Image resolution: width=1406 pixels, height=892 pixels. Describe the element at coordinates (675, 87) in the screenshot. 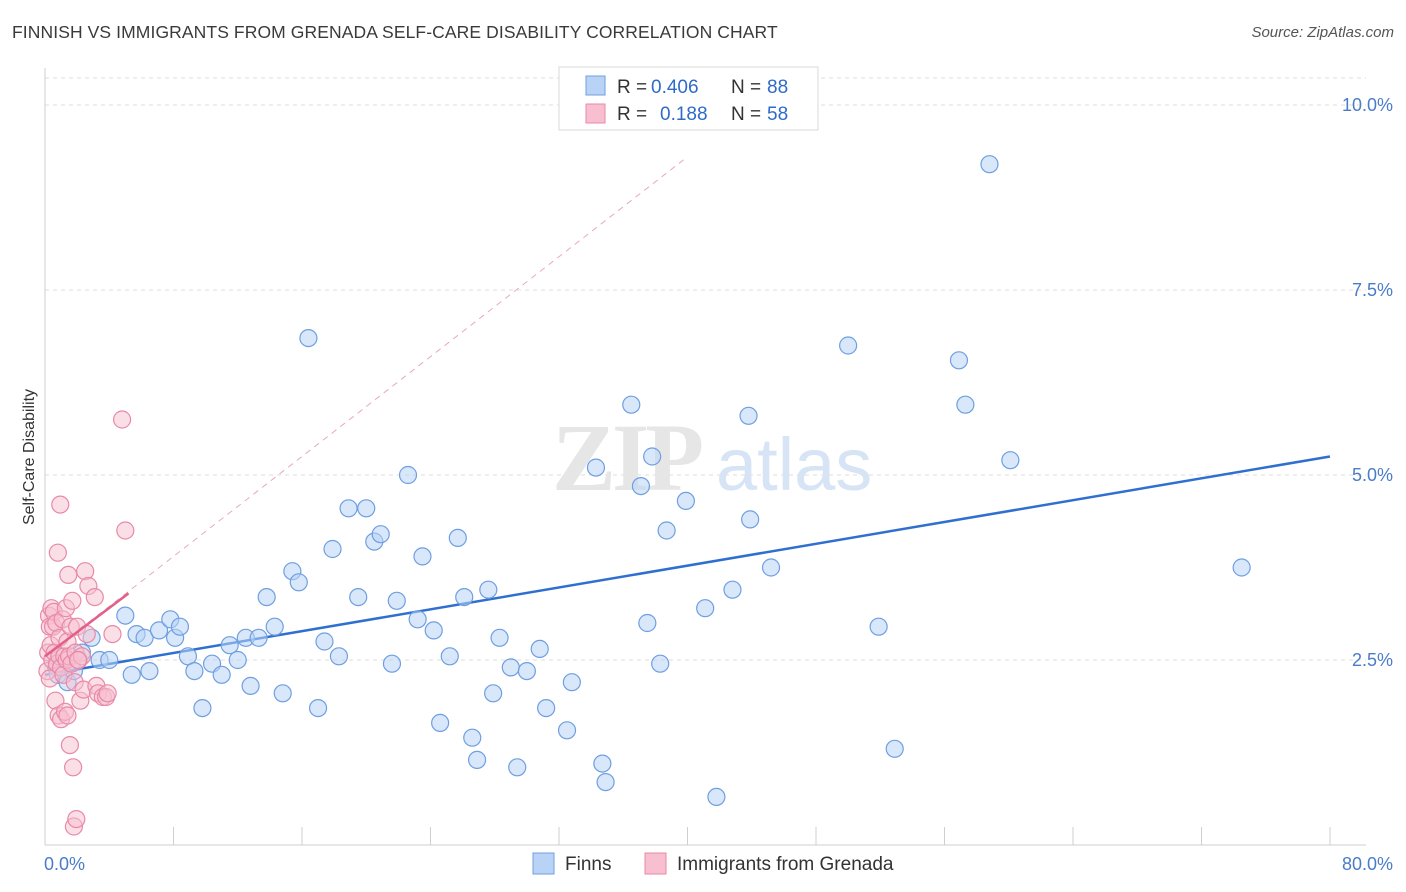

I see `legend-r-value-finns: 0.406` at that location.